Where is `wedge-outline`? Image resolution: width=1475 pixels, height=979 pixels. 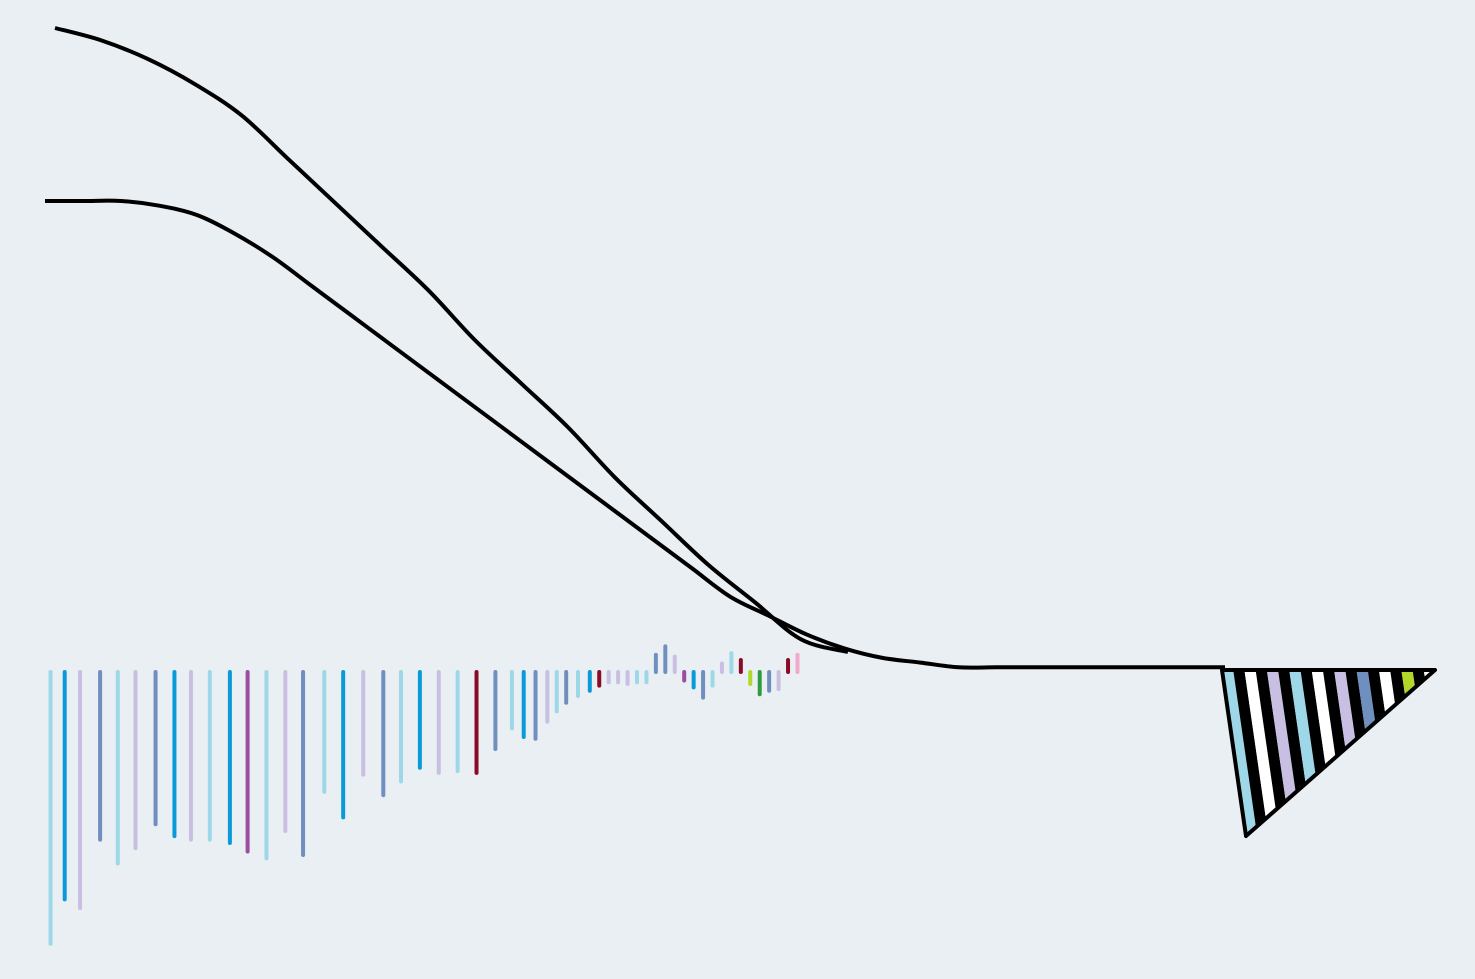 wedge-outline is located at coordinates (1328, 753).